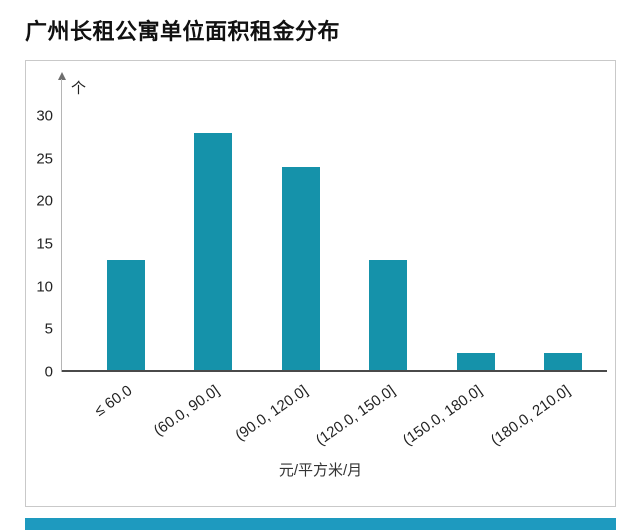 The height and width of the screenshot is (530, 640). I want to click on page-title: 广州长租公寓单位面积租金分布, so click(183, 31).